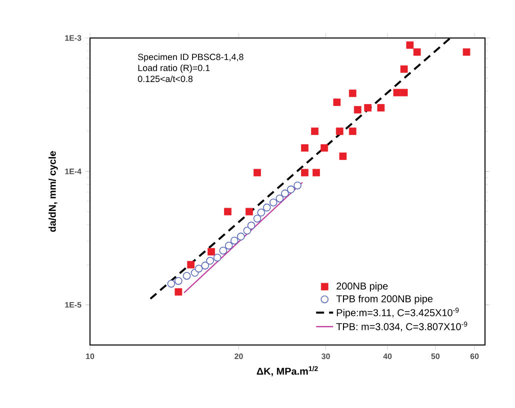 The height and width of the screenshot is (408, 515). I want to click on annotation: 0.125<a/t<0.8, so click(165, 78).